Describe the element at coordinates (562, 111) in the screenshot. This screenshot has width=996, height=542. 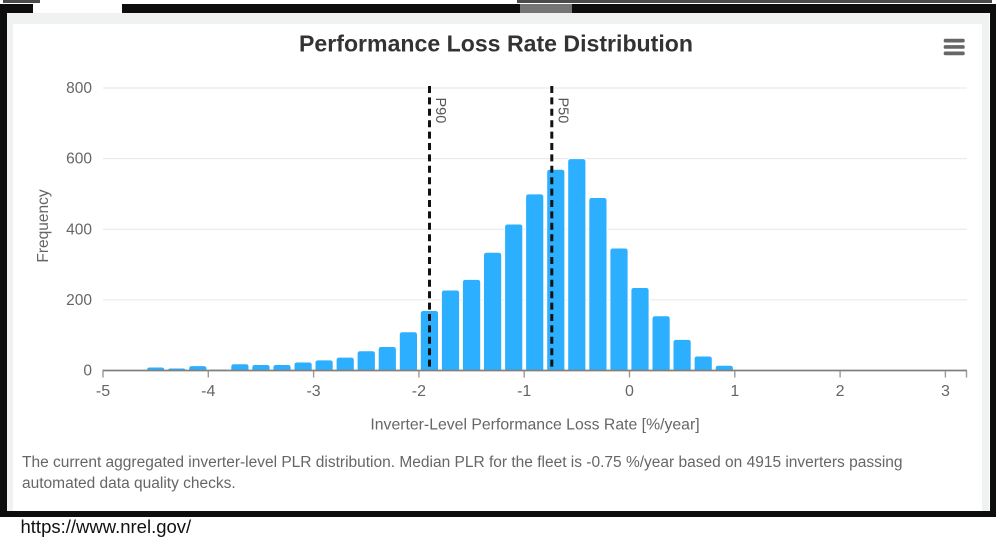
I see `svg-text: P50` at that location.